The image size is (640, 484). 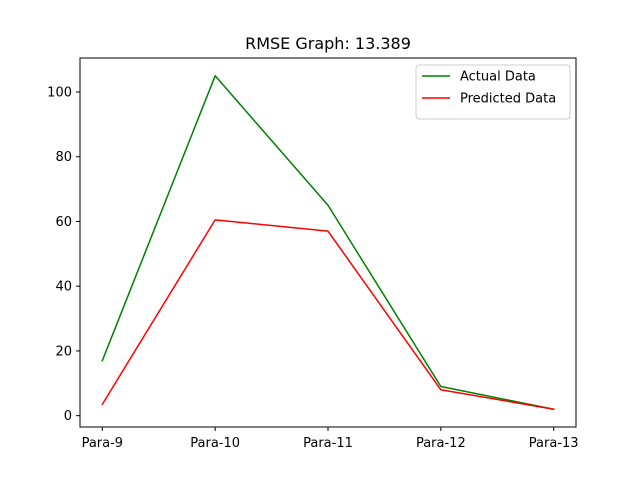 I want to click on x-tick-label: Para-12, so click(x=441, y=443).